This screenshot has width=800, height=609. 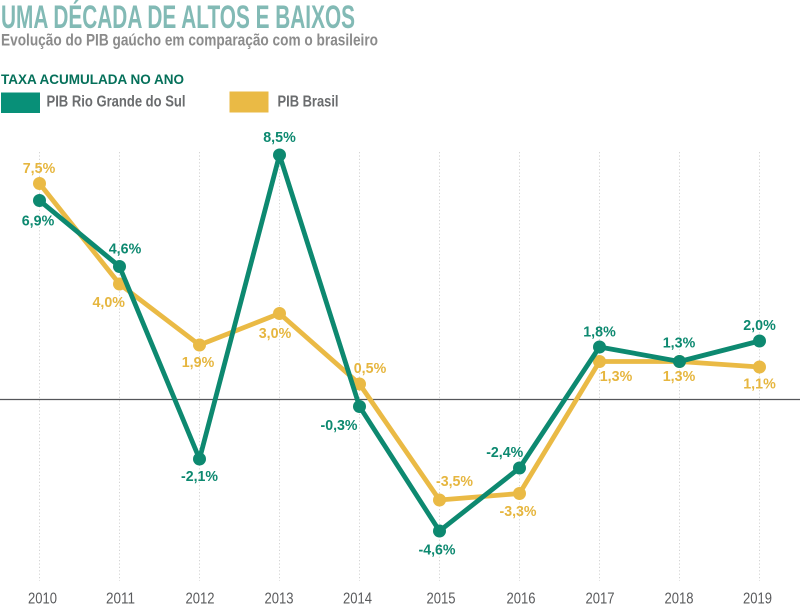 What do you see at coordinates (178, 17) in the screenshot?
I see `svg-text: UMA DÉCADA DE ALTOS E BAIXOS` at bounding box center [178, 17].